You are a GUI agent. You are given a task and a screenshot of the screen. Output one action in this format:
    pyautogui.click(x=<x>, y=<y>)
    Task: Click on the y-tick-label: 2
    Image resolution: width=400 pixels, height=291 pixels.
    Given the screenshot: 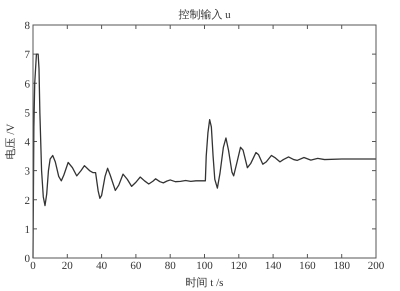 What is the action you would take?
    pyautogui.click(x=27, y=200)
    